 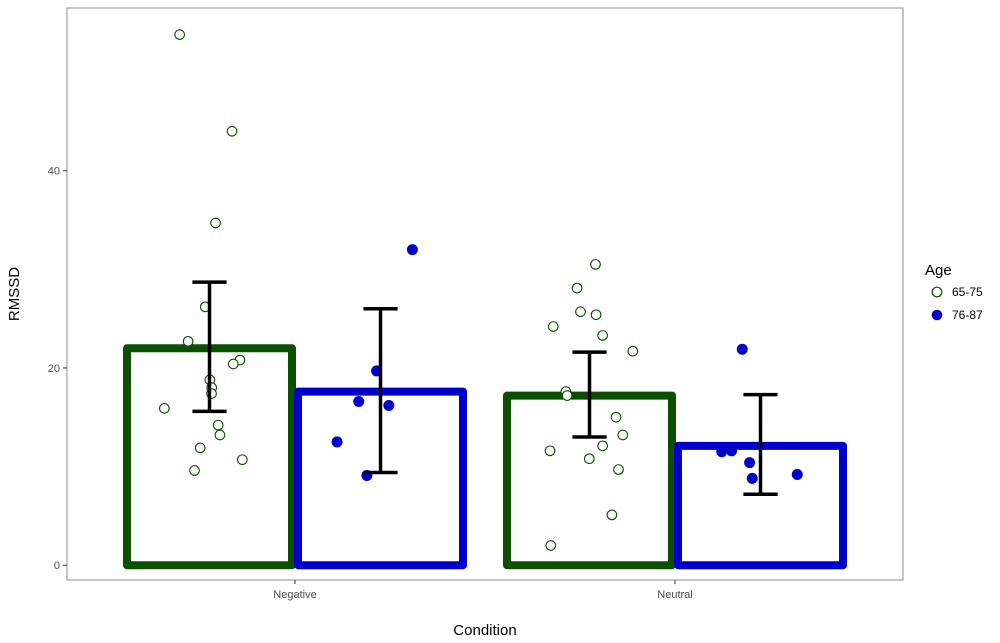 I want to click on y-axis-title: RMSSD, so click(x=14, y=294).